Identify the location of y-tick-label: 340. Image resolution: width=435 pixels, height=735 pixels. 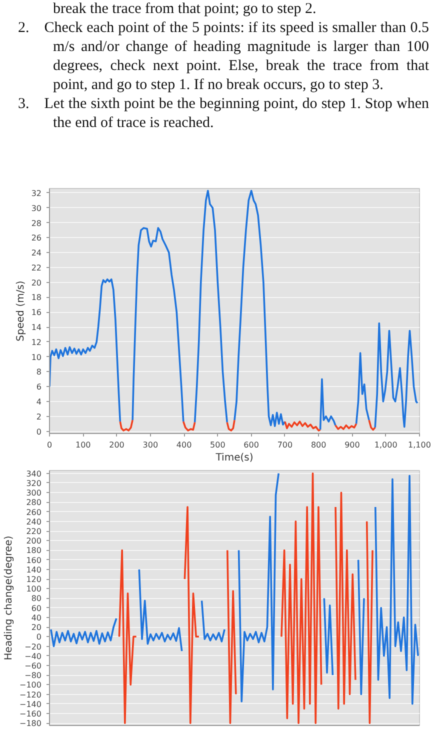
(34, 473).